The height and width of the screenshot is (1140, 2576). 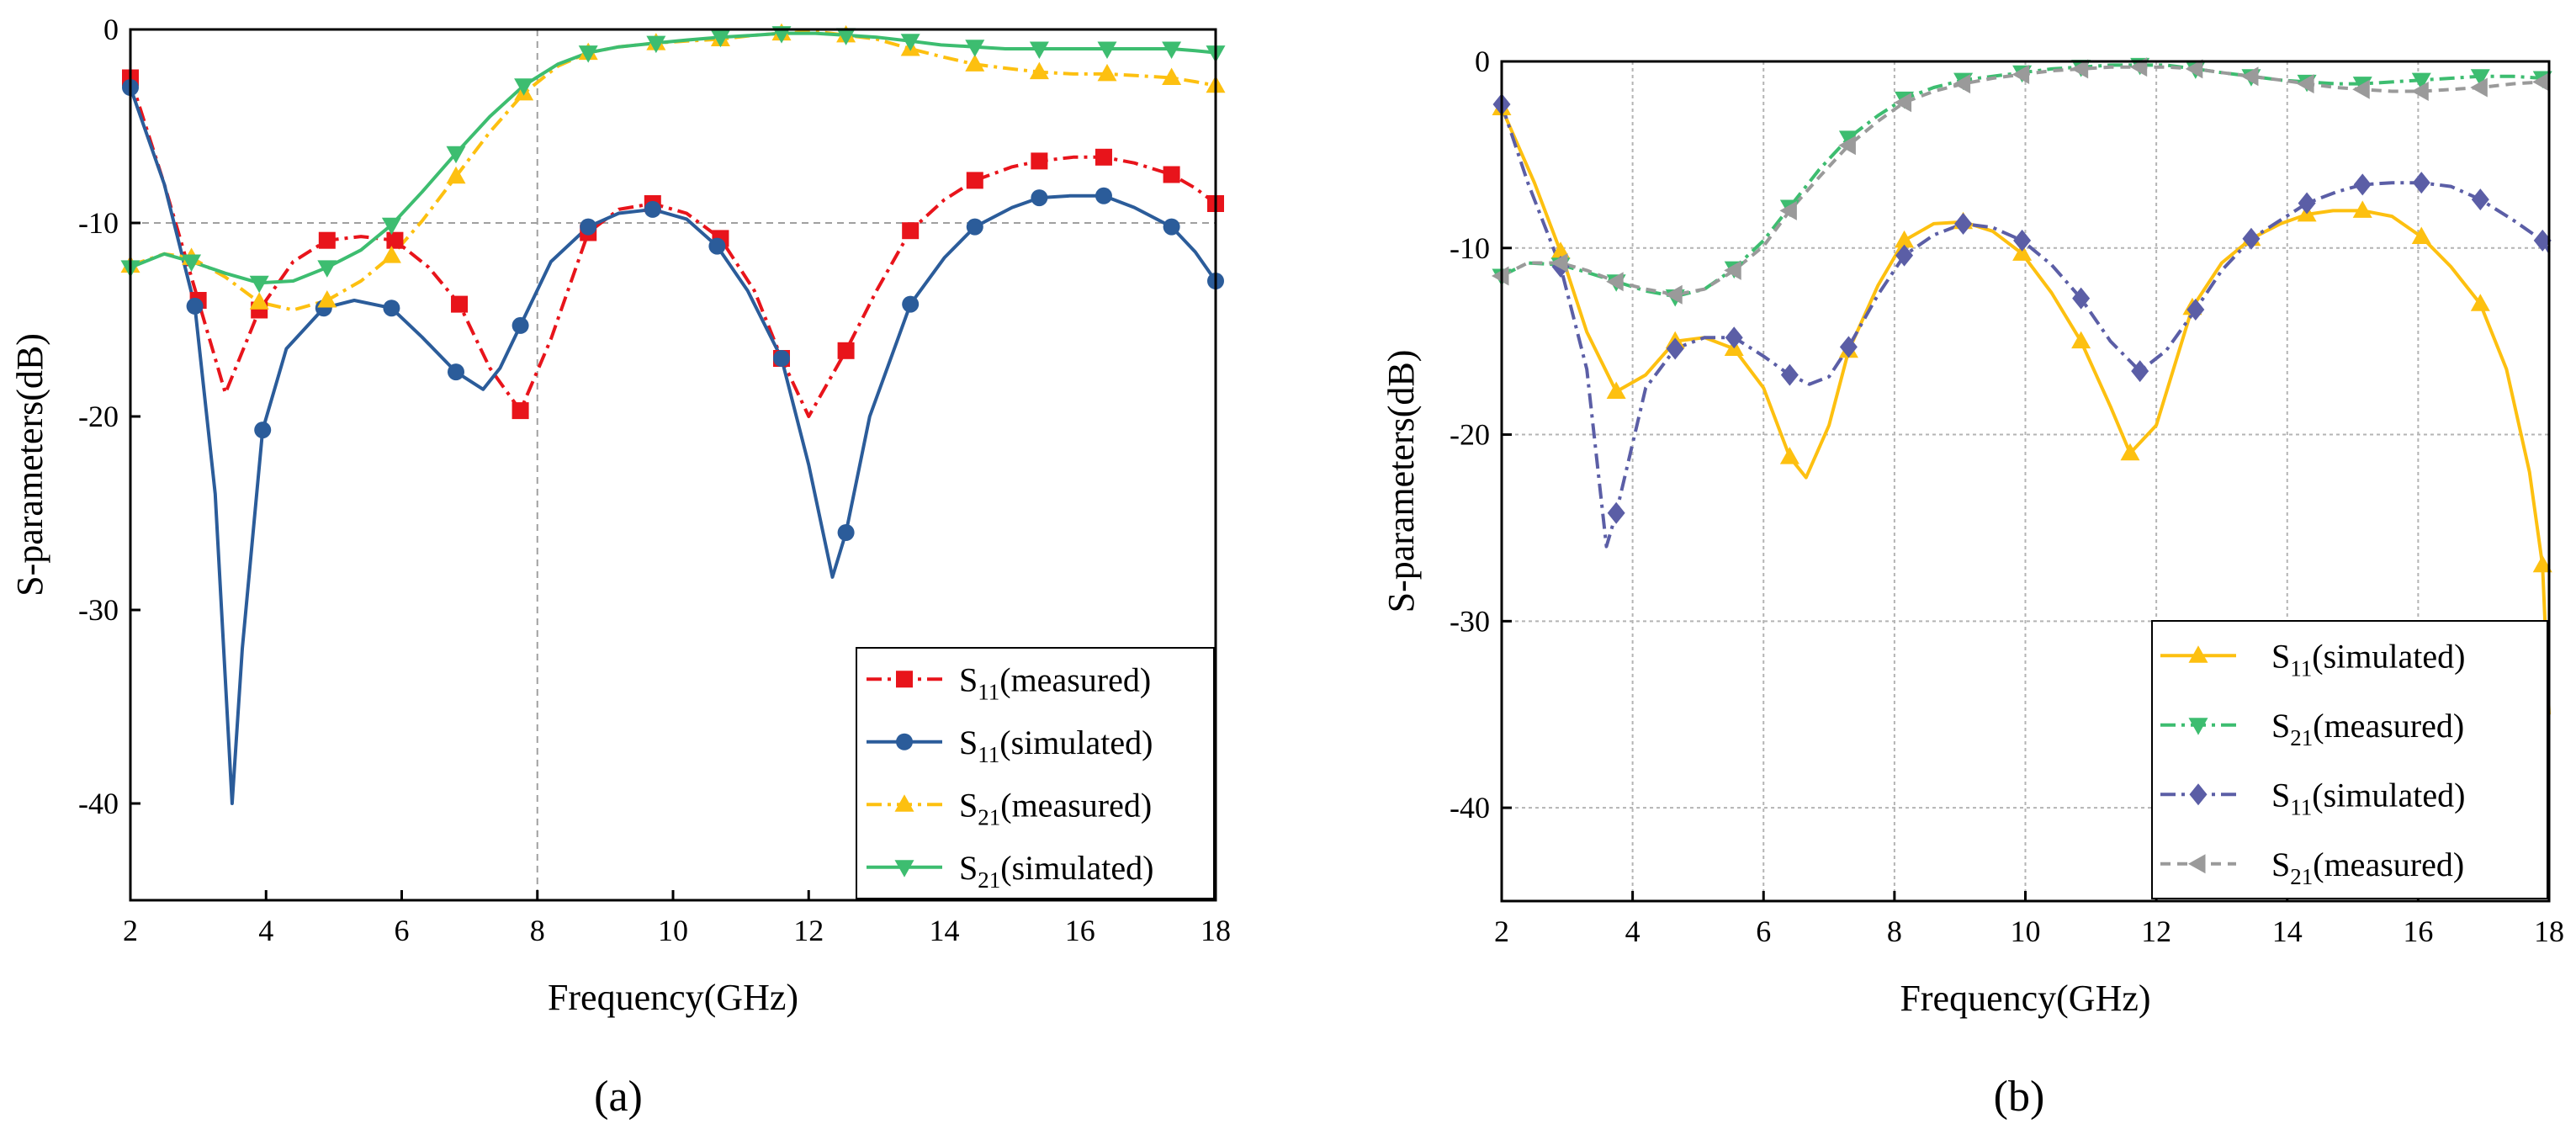 I want to click on y-tick-label: -30, so click(x=98, y=610).